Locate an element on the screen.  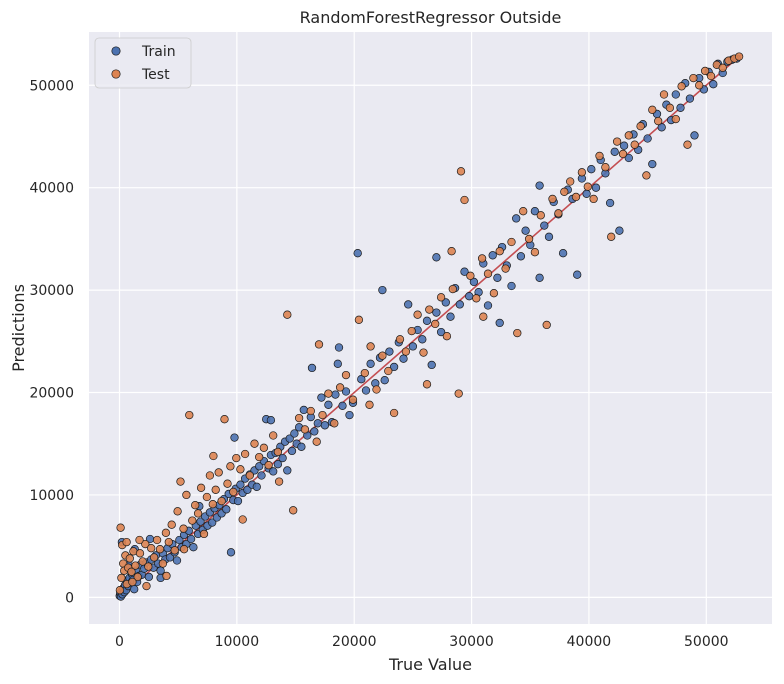
y-tick-label: 30000 is located at coordinates (51, 291).